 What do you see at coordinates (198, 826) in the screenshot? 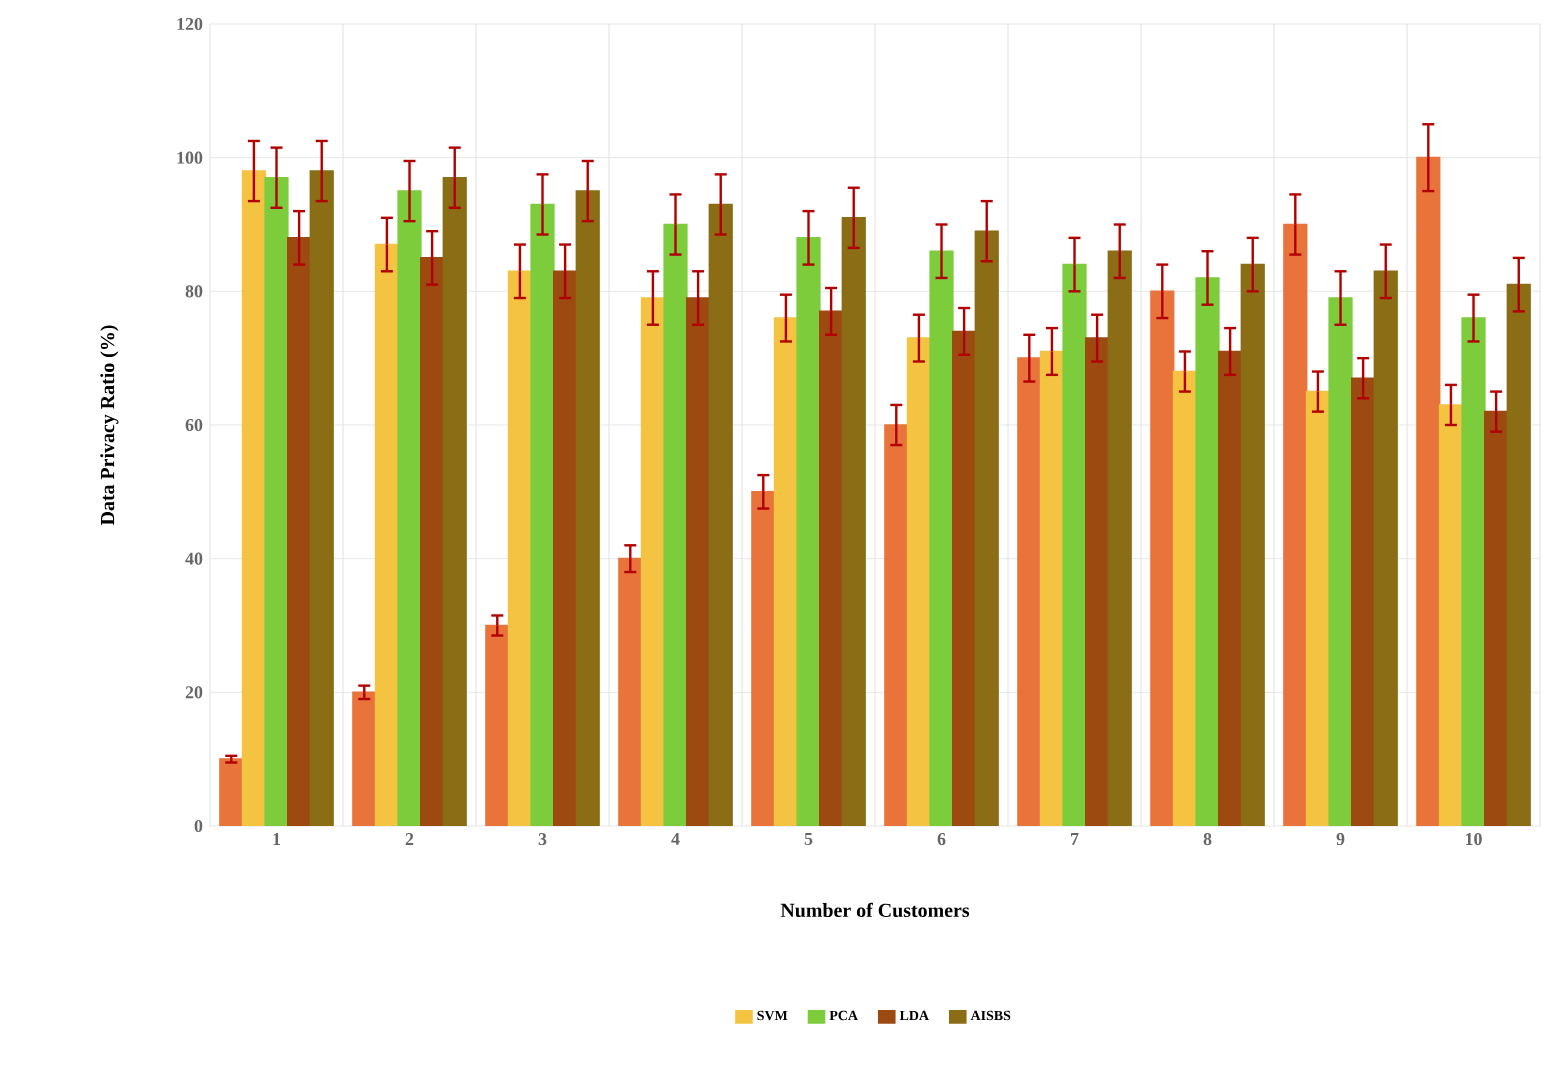
I see `y-tick-label: 0` at bounding box center [198, 826].